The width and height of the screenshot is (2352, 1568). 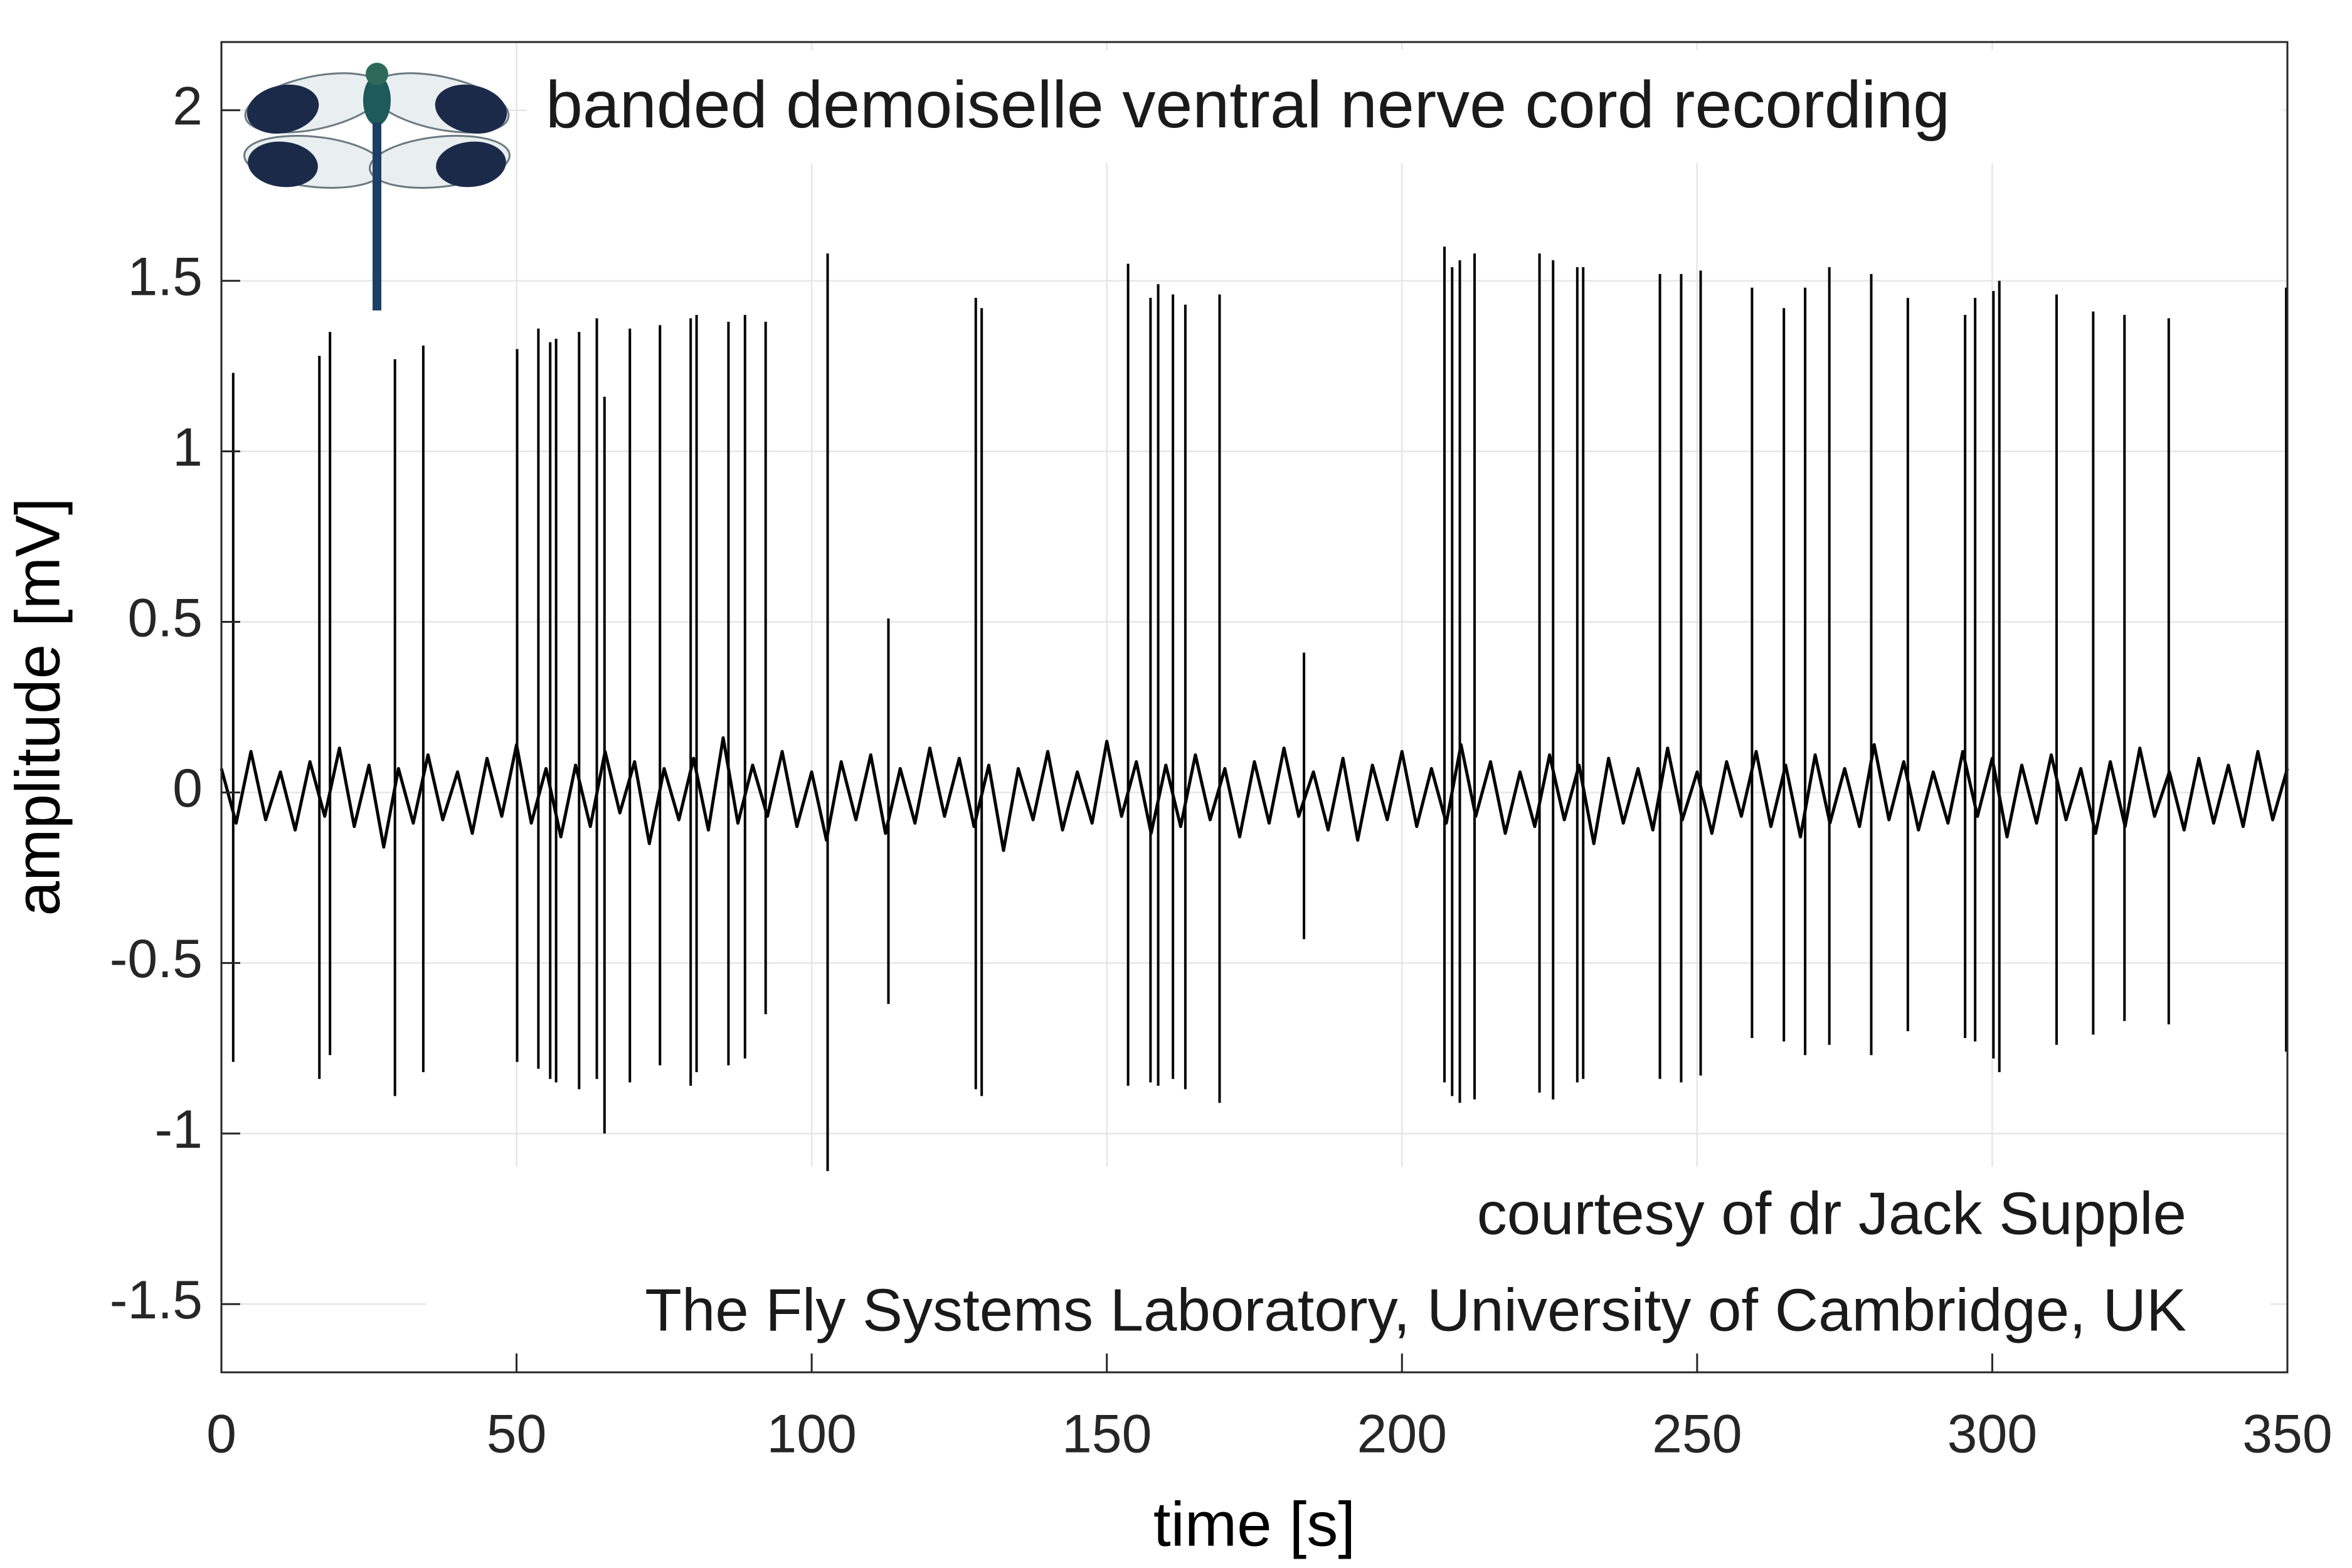 I want to click on signal-trace, so click(x=1254, y=794).